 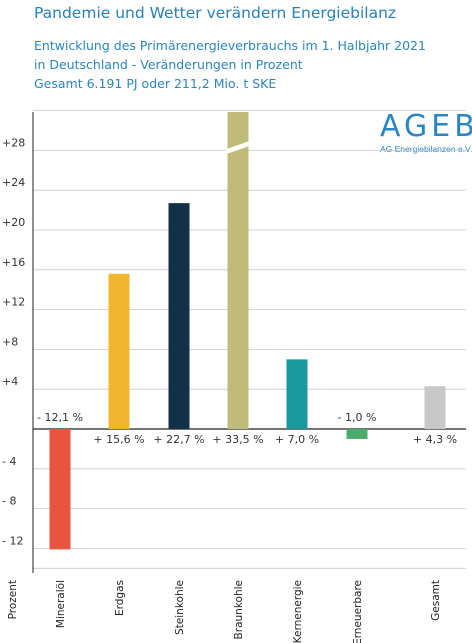 What do you see at coordinates (358, 611) in the screenshot?
I see `x-category-label: Erneuerbare` at bounding box center [358, 611].